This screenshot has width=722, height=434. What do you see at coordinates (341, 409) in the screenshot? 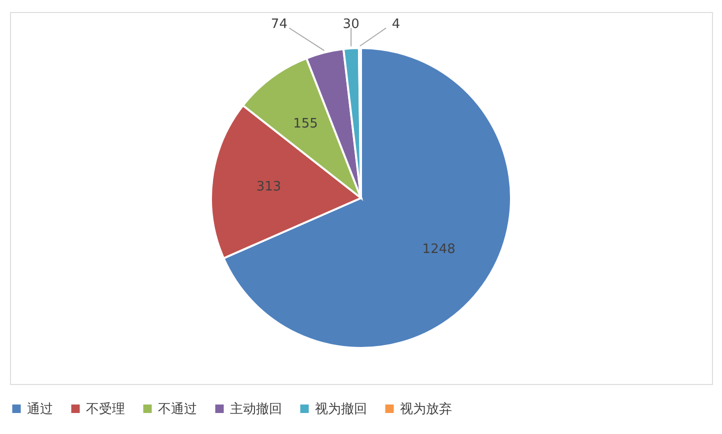
I see `legend-label: 视为撤回` at bounding box center [341, 409].